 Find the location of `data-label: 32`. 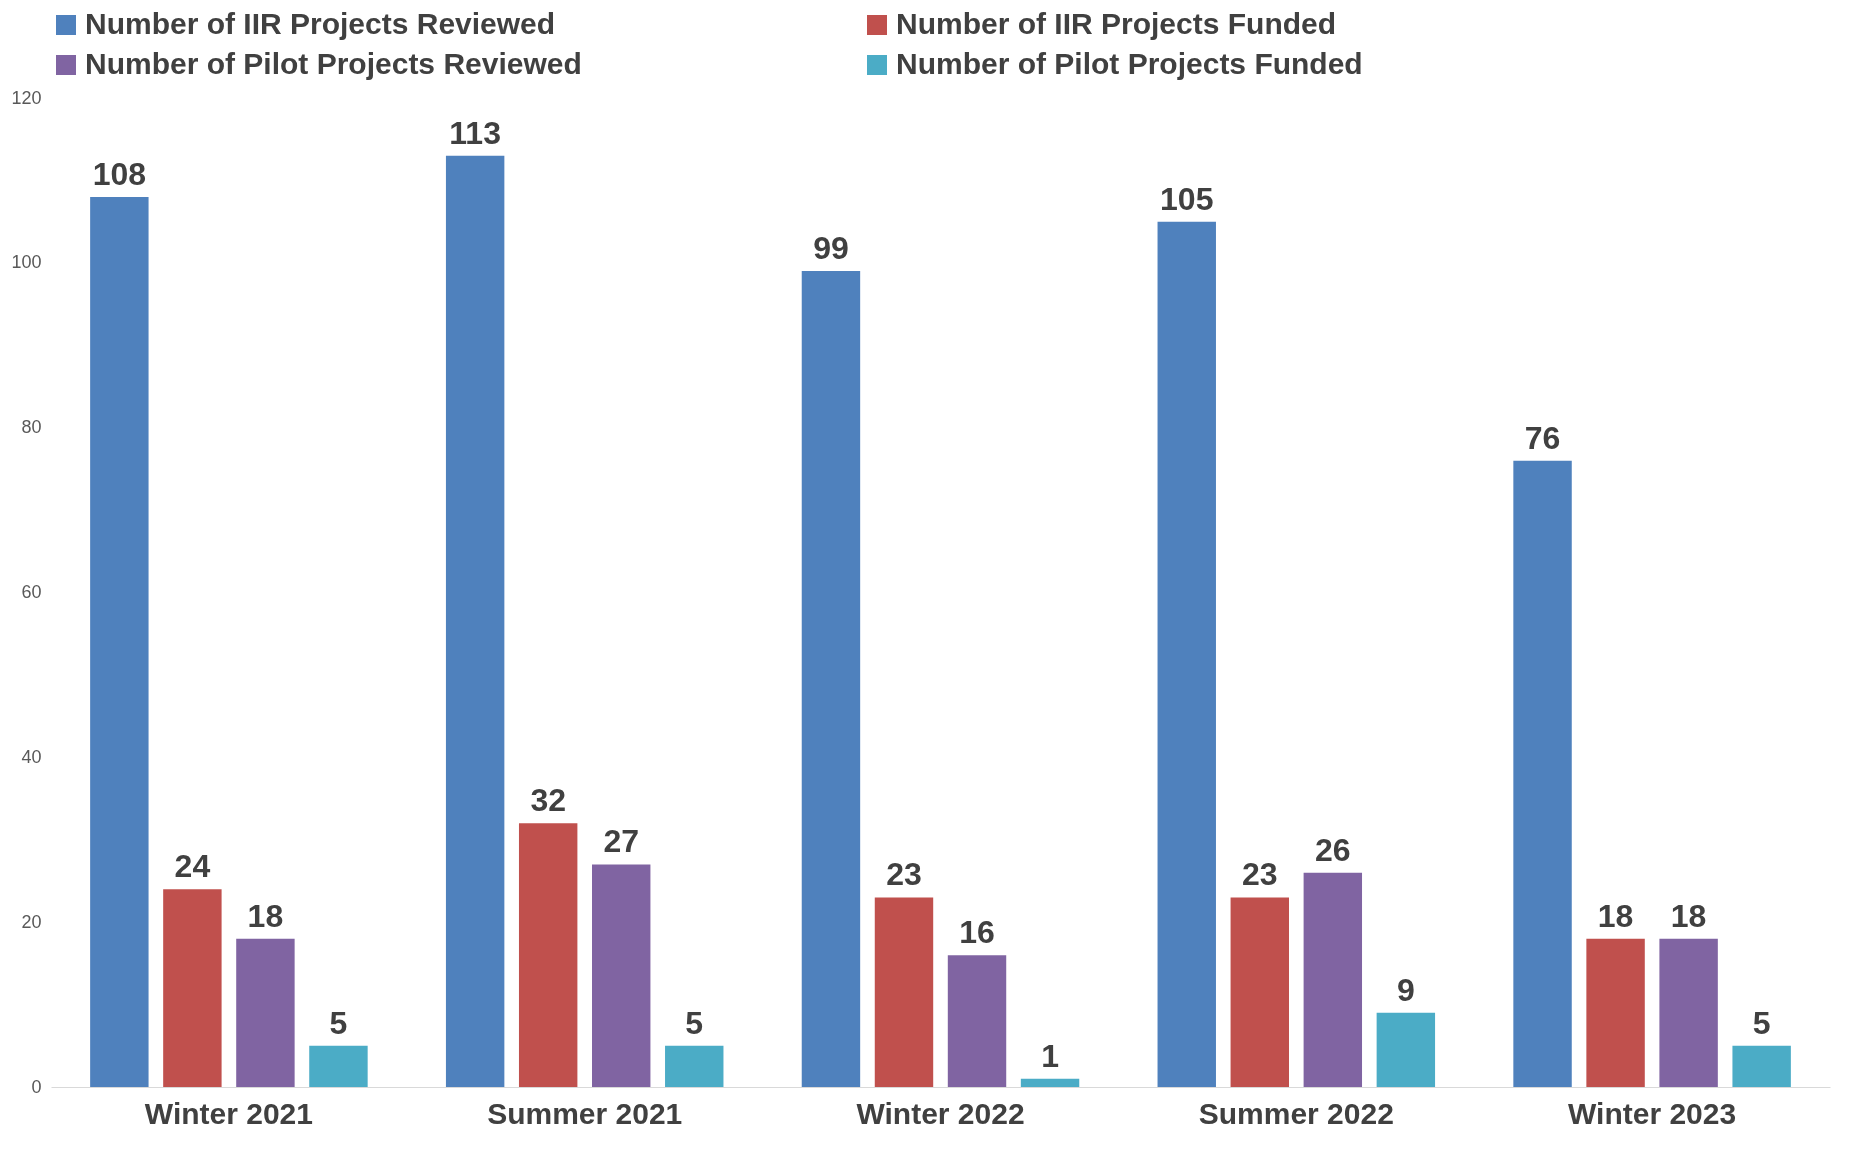

data-label: 32 is located at coordinates (548, 800).